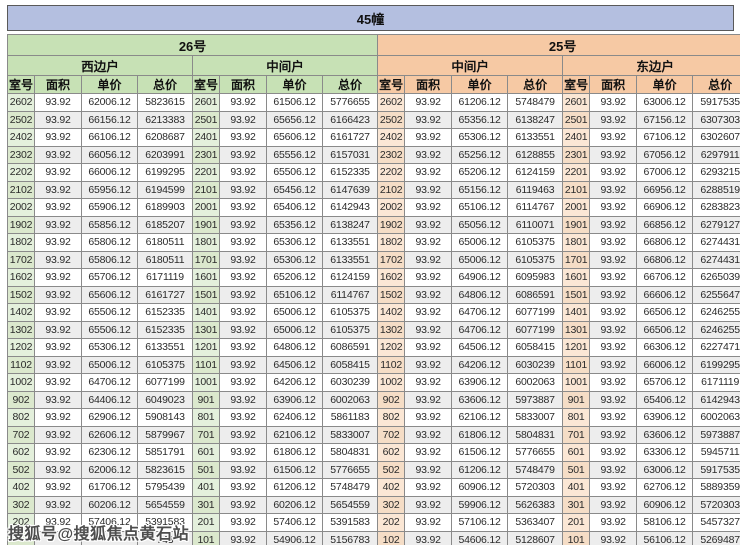 Image resolution: width=740 pixels, height=545 pixels. What do you see at coordinates (480, 347) in the screenshot?
I see `value-cell: 64506.12` at bounding box center [480, 347].